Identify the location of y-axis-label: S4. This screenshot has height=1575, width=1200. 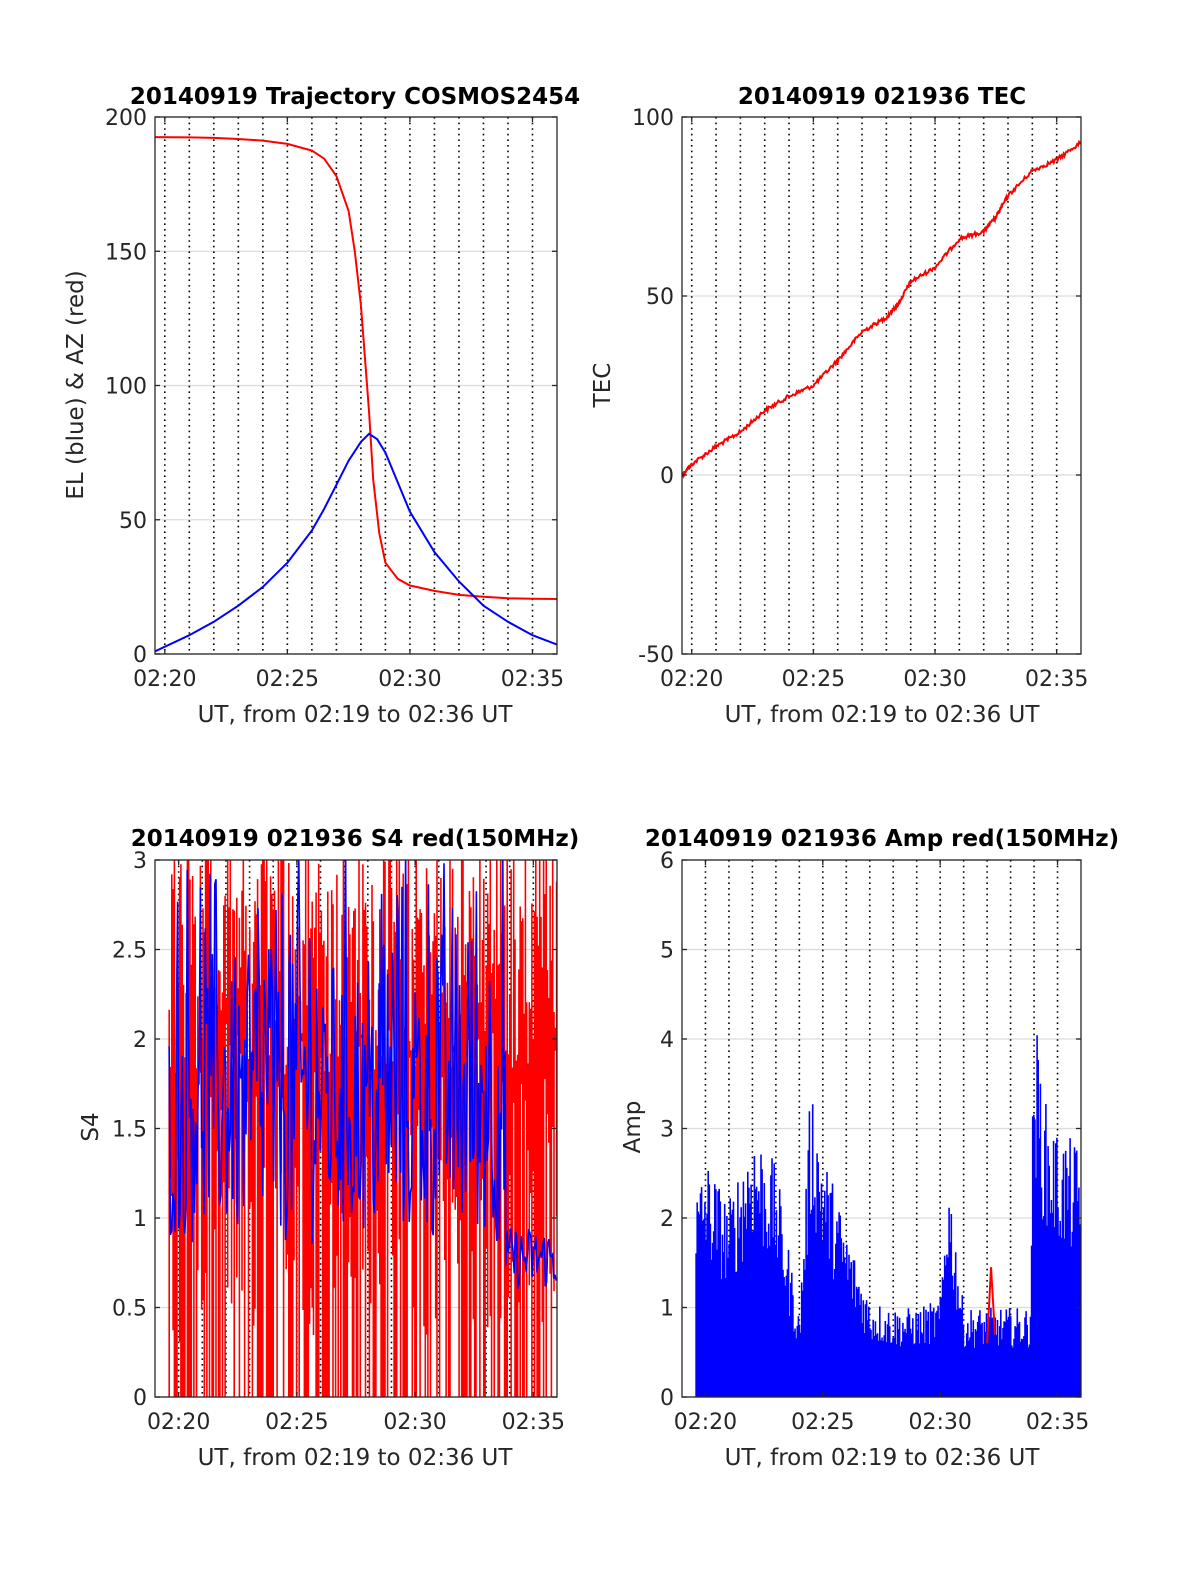
(91, 1126).